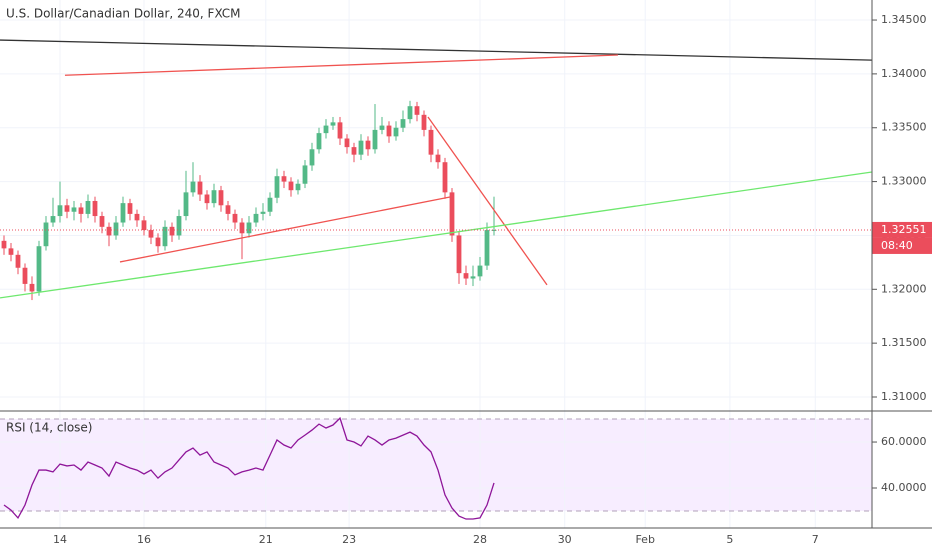  I want to click on y-tick-label: 40.0000, so click(904, 487).